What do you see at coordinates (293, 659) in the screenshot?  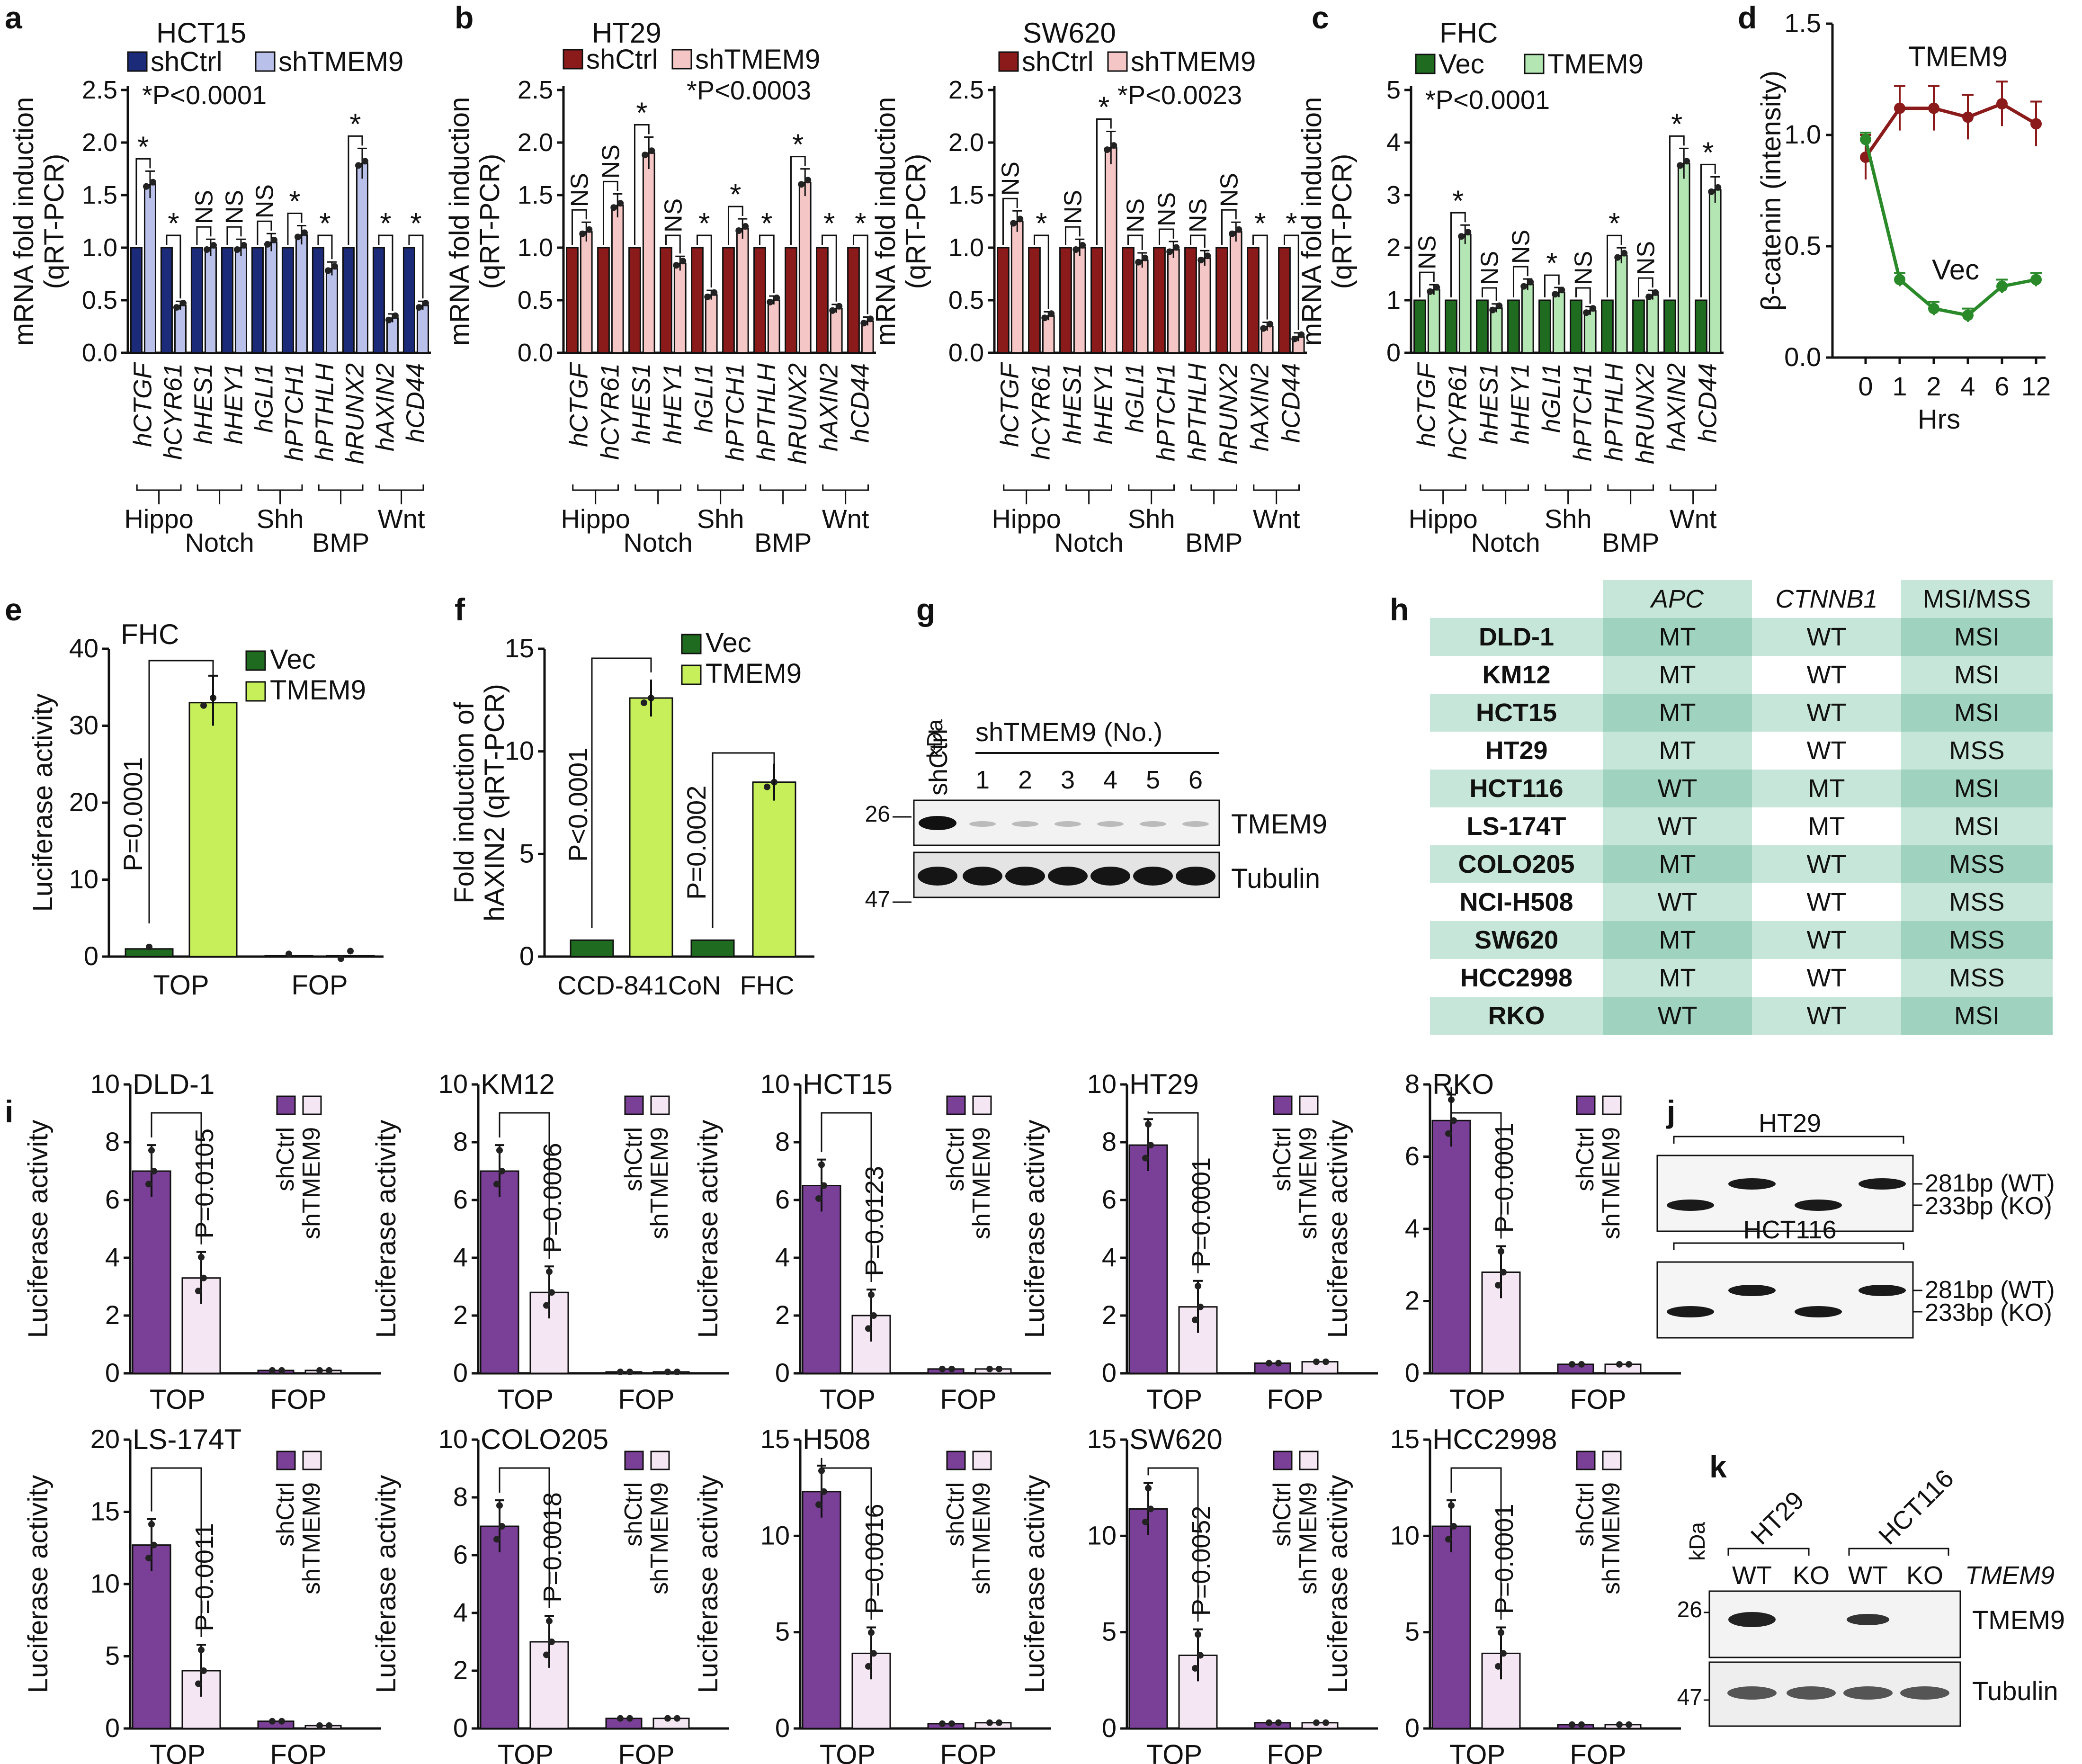 I see `legend-label: Vec` at bounding box center [293, 659].